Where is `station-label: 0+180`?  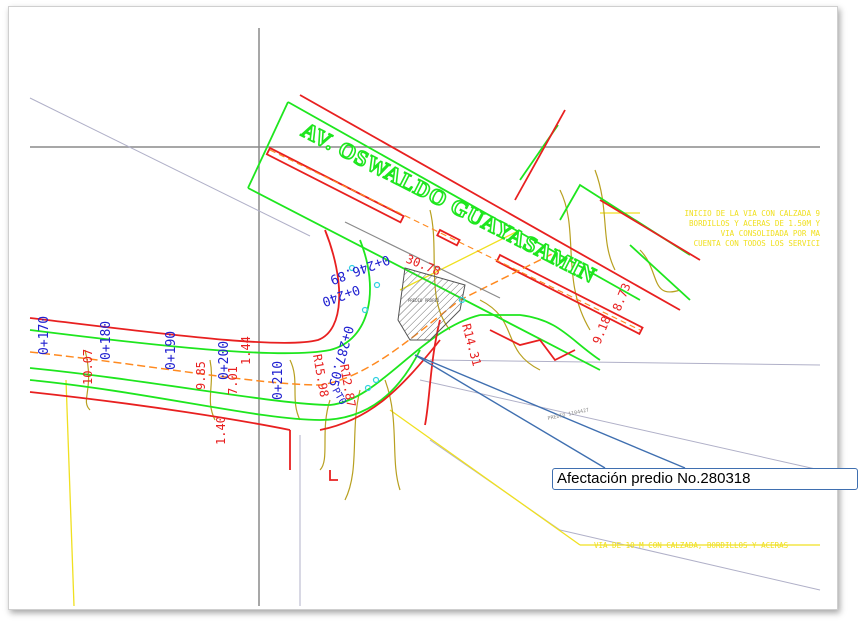 station-label: 0+180 is located at coordinates (106, 340).